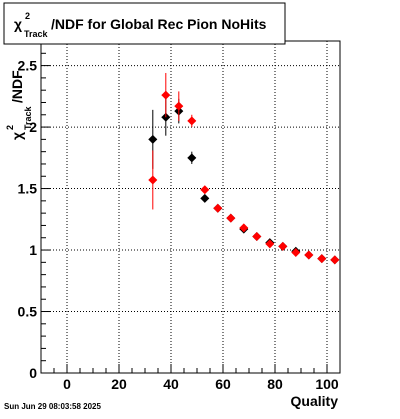 The image size is (400, 419). What do you see at coordinates (17, 86) in the screenshot?
I see `y-axis-title-text: /NDF` at bounding box center [17, 86].